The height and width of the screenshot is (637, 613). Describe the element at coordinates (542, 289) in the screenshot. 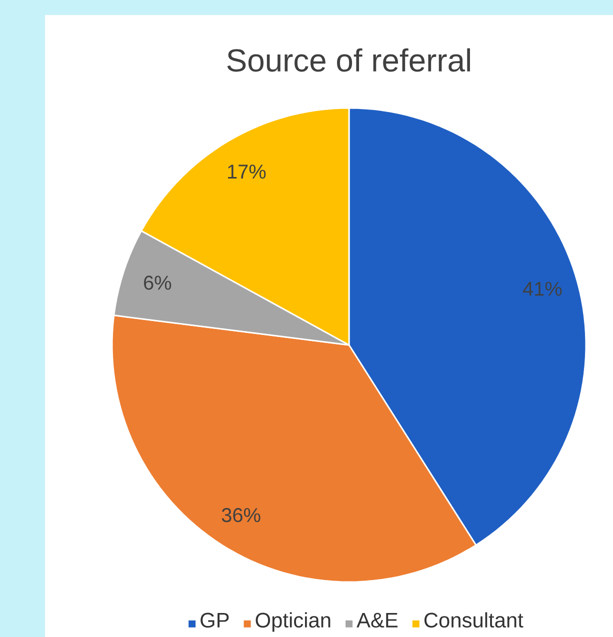

I see `data-label: 41%` at that location.